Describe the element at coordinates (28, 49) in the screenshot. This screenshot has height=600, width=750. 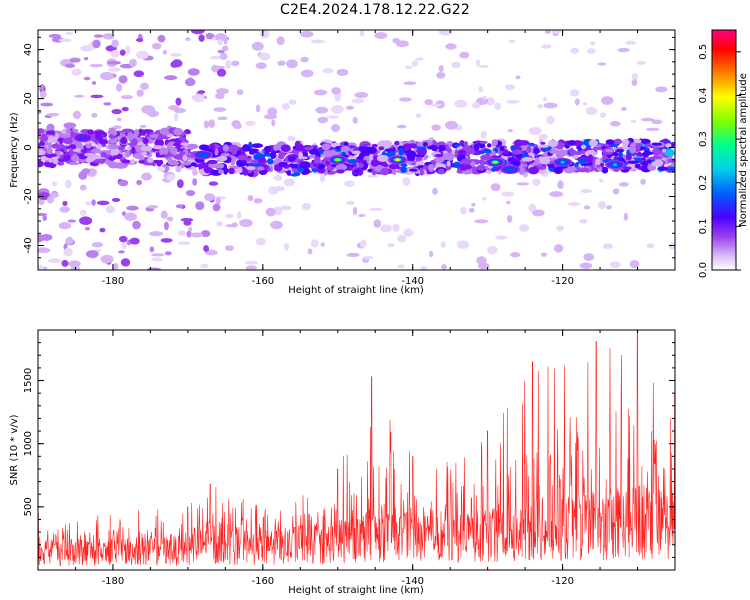
I see `y-tick-label: 40` at that location.